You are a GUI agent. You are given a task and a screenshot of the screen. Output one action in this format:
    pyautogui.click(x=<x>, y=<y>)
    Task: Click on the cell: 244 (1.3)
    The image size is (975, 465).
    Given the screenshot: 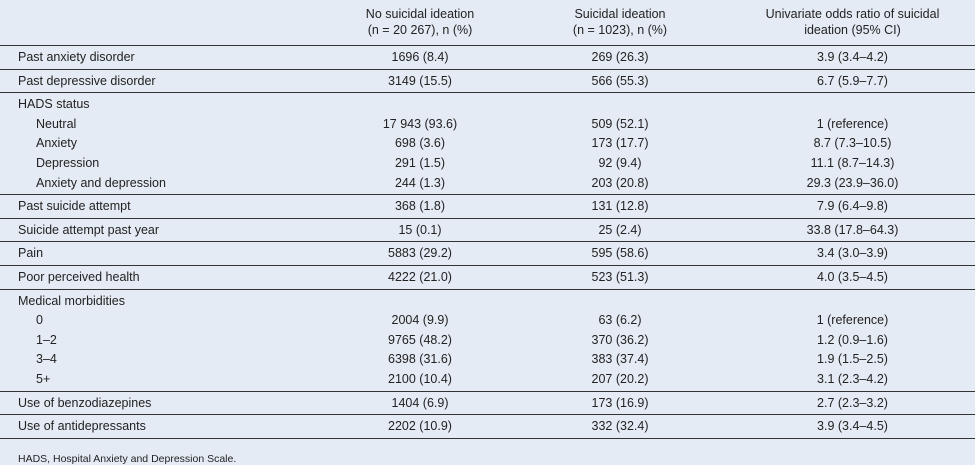 What is the action you would take?
    pyautogui.click(x=420, y=182)
    